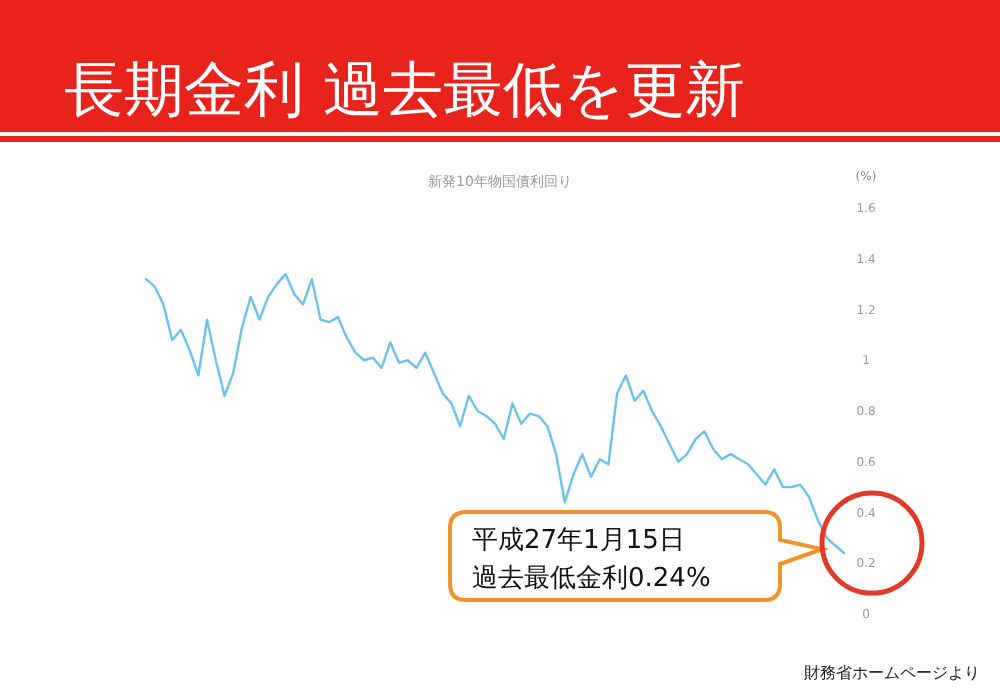 Image resolution: width=1000 pixels, height=688 pixels. What do you see at coordinates (591, 579) in the screenshot?
I see `annotation: 過去最低金利0.24%` at bounding box center [591, 579].